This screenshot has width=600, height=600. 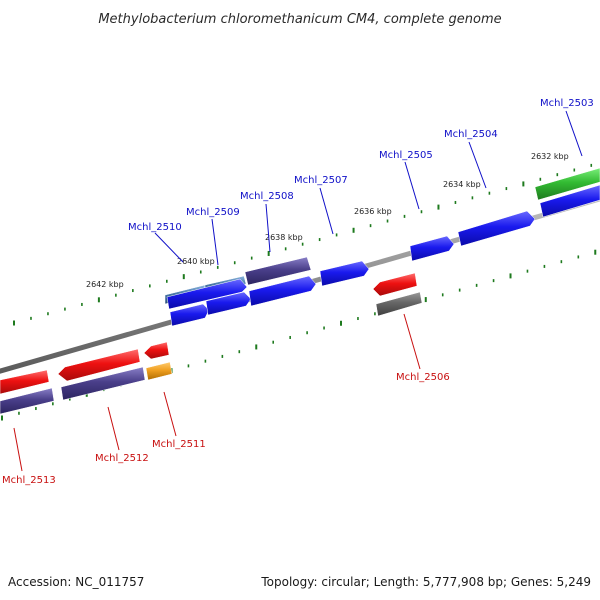 I want to click on gene-mchl-2508-arrow, so click(x=282, y=291).